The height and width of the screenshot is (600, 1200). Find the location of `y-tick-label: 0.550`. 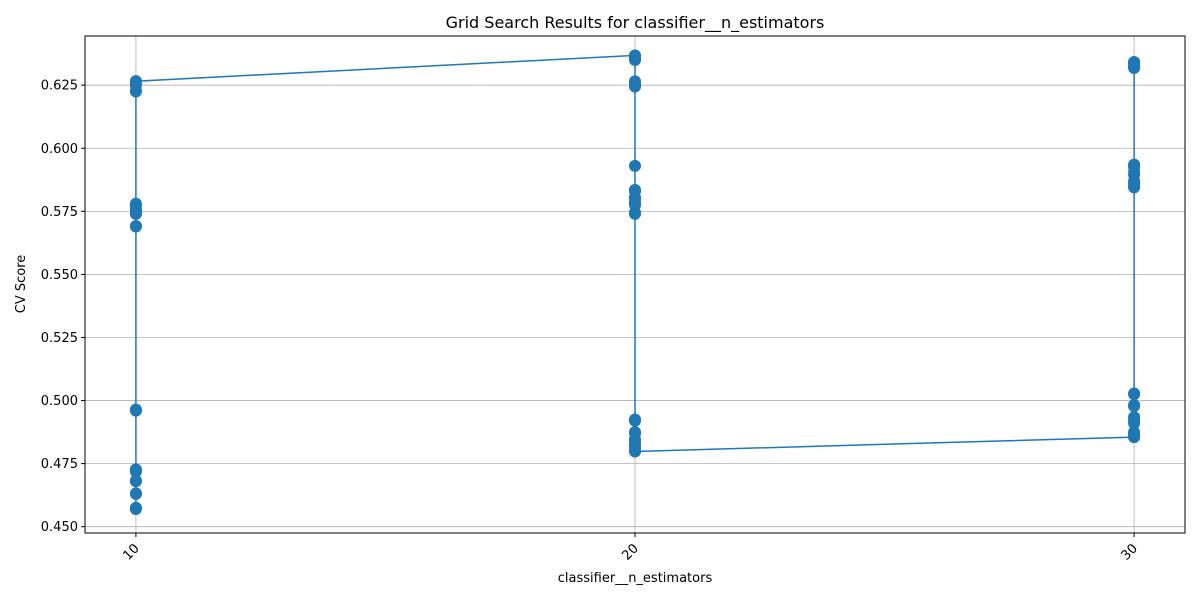

y-tick-label: 0.550 is located at coordinates (59, 275).